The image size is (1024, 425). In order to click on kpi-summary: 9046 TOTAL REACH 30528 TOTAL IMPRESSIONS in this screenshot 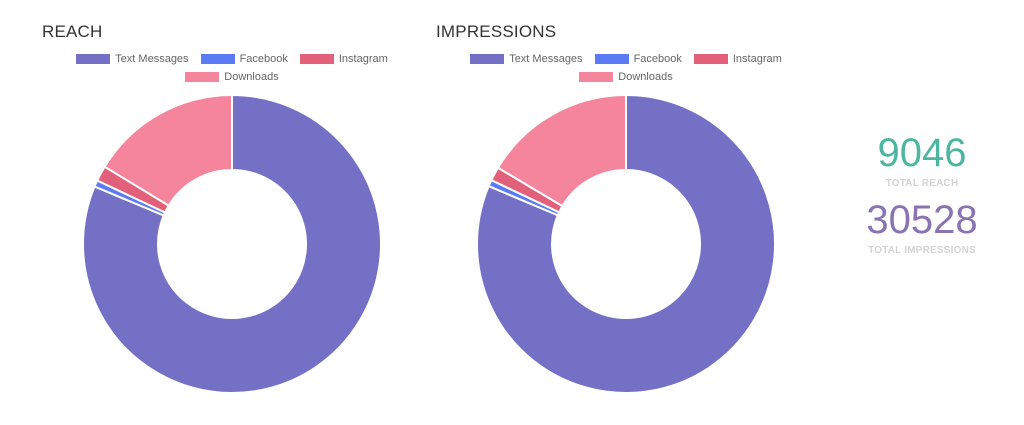, I will do `click(922, 193)`.